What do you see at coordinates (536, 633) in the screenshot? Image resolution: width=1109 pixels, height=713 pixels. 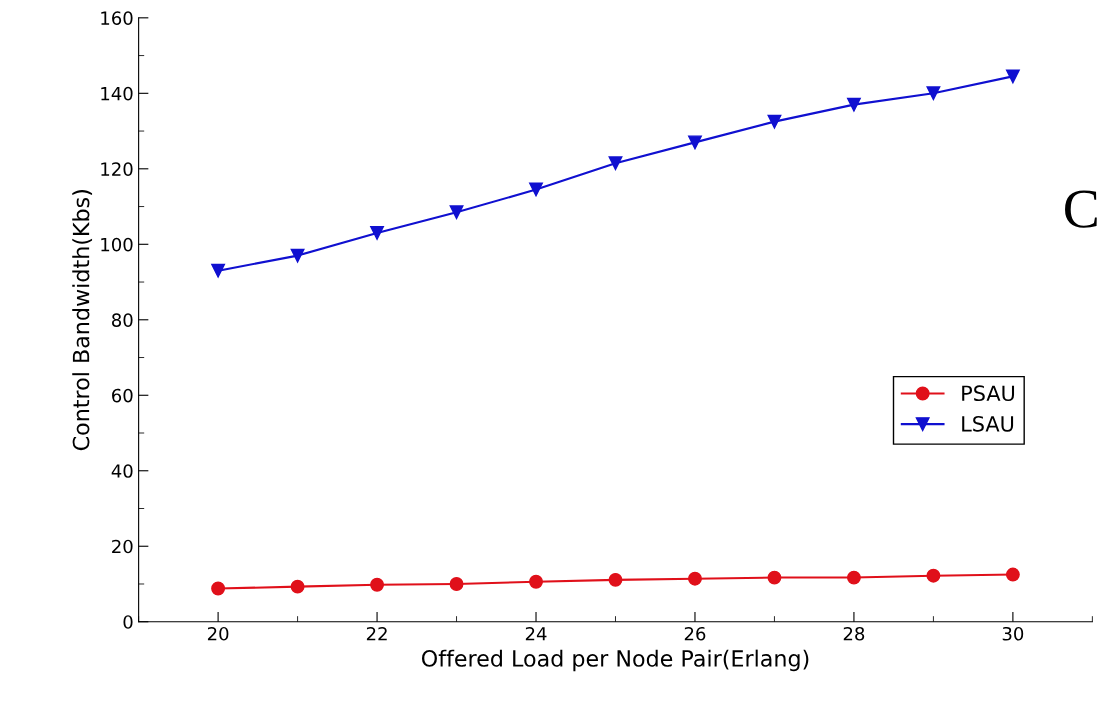 I see `x-tick-label: 24` at bounding box center [536, 633].